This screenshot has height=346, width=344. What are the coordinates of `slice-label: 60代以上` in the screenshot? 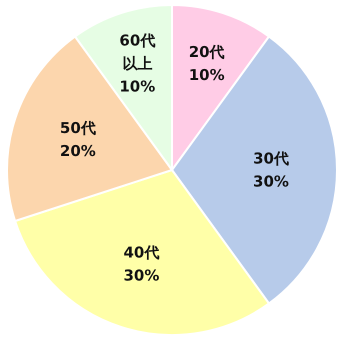 It's located at (137, 51).